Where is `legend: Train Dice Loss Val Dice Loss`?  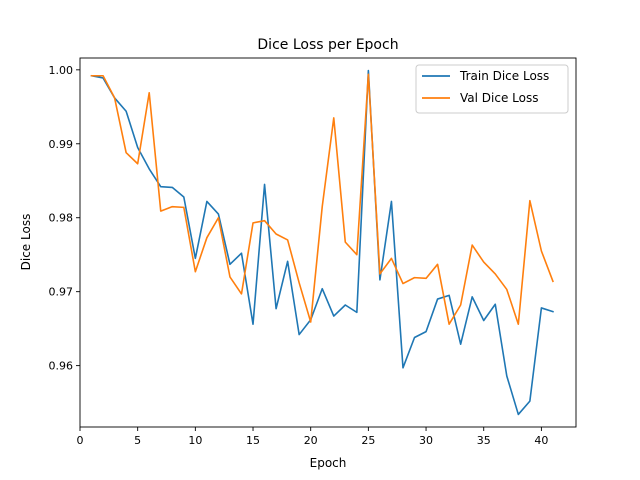
legend: Train Dice Loss Val Dice Loss is located at coordinates (492, 89).